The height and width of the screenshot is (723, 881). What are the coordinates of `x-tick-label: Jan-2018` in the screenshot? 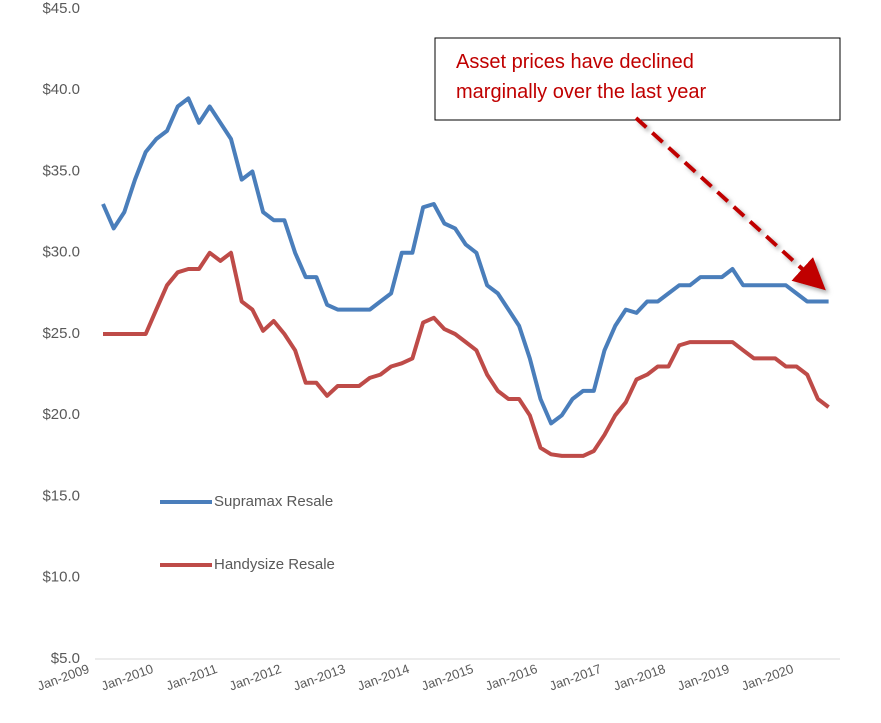 It's located at (639, 677).